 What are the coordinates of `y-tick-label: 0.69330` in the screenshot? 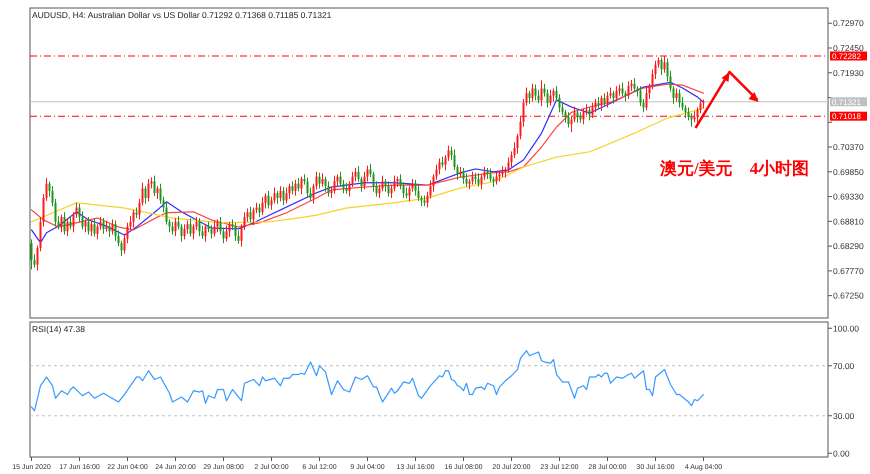 It's located at (848, 197).